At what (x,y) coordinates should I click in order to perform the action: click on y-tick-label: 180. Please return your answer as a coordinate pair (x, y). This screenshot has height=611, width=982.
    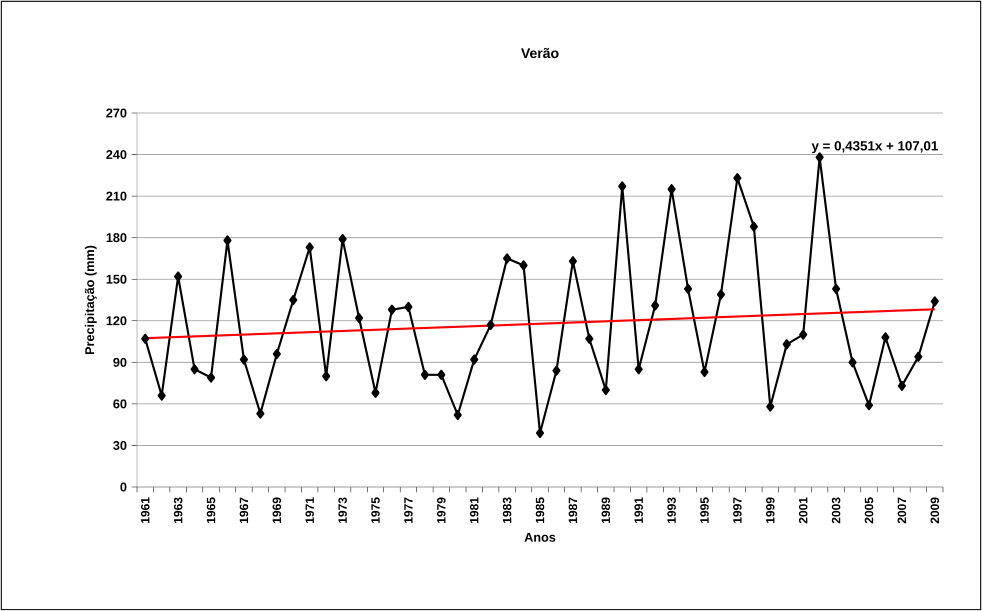
    Looking at the image, I should click on (116, 237).